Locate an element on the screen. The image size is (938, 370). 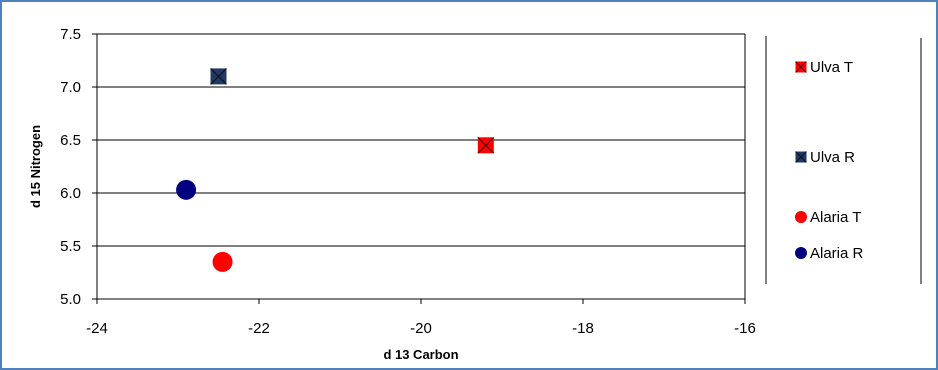
data-point-s0-0-cross-b is located at coordinates (486, 145).